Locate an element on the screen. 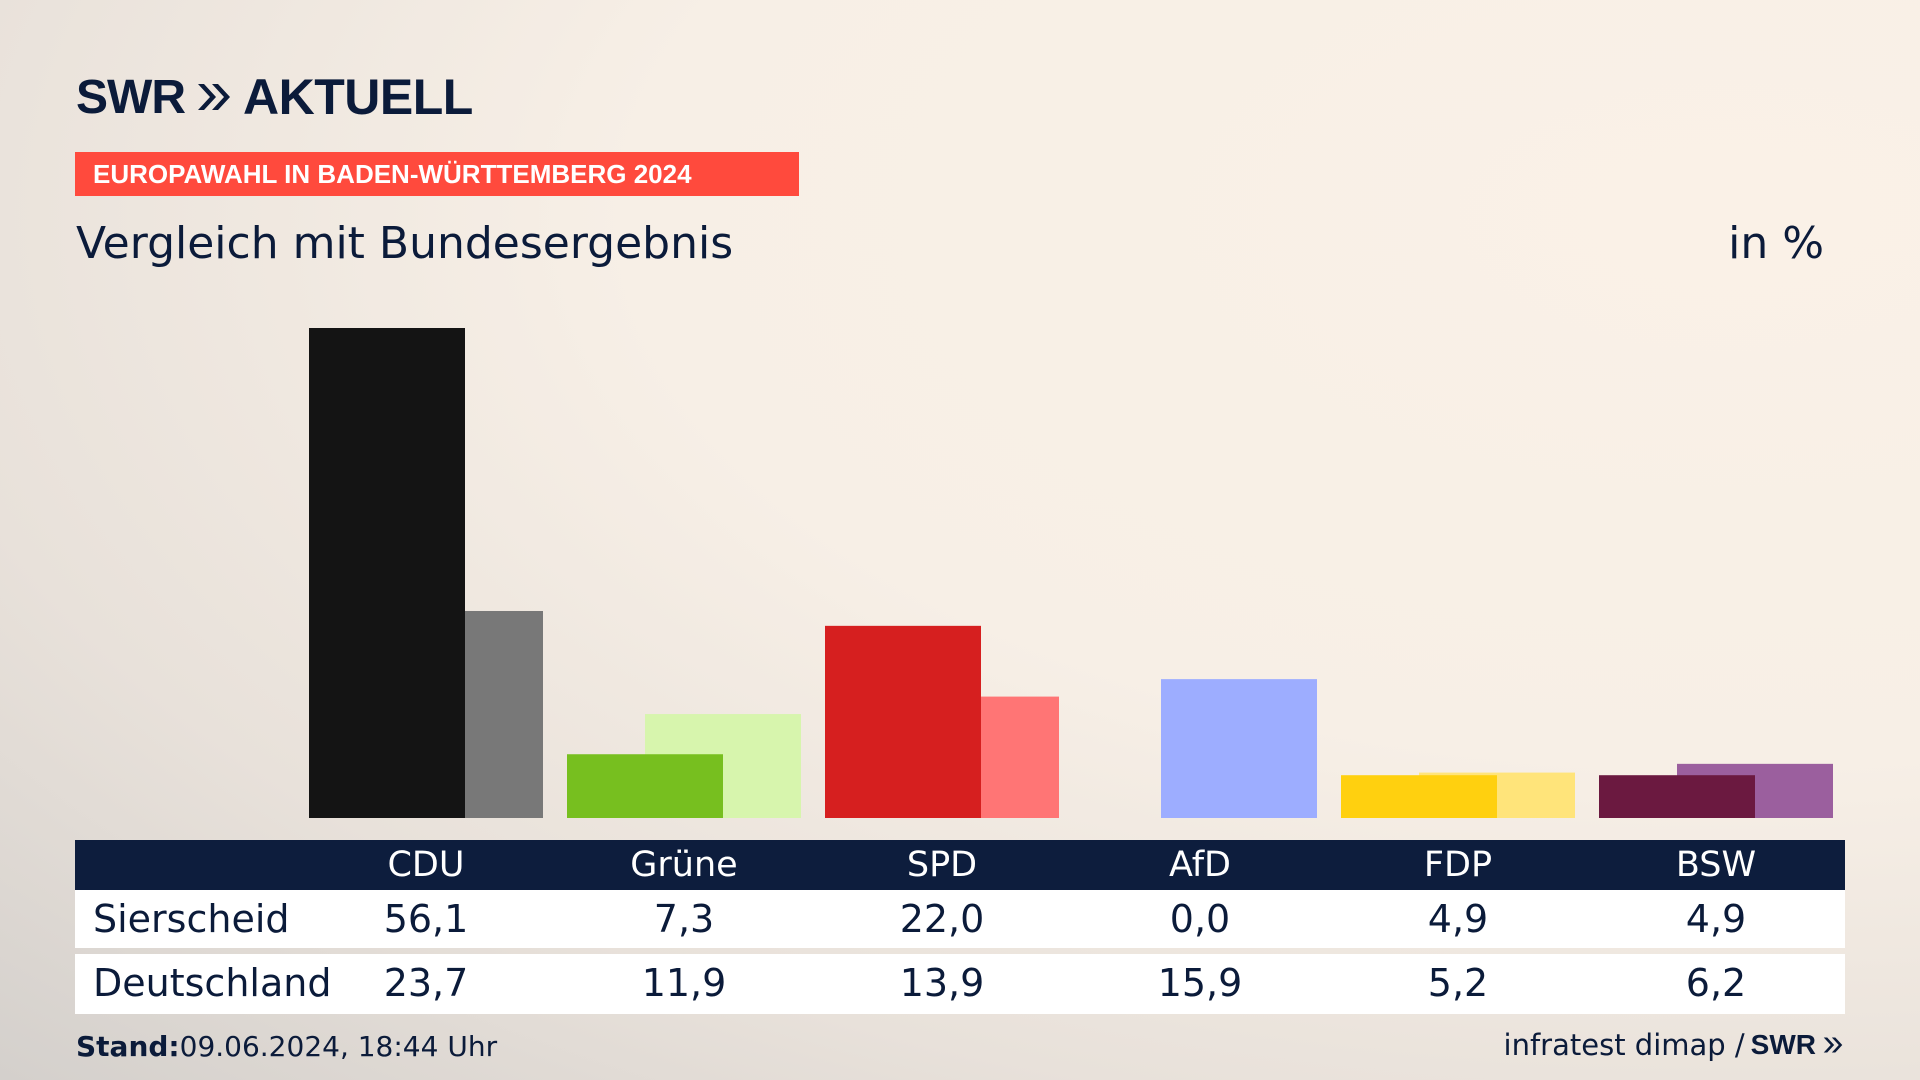 This screenshot has width=1920, height=1080. party-header-bsw: BSW is located at coordinates (1716, 865).